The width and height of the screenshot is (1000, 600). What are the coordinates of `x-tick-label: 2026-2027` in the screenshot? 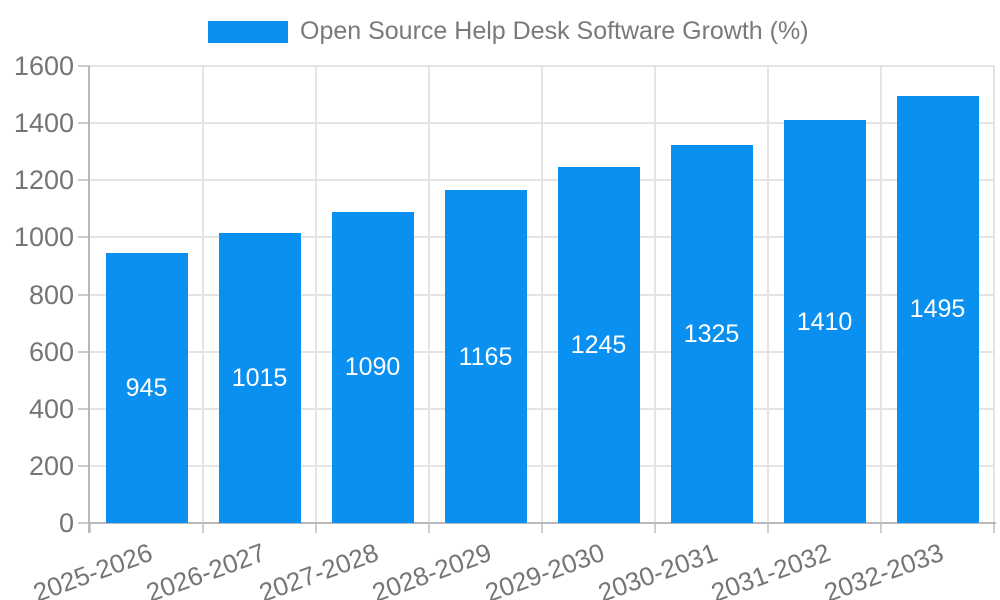 It's located at (206, 568).